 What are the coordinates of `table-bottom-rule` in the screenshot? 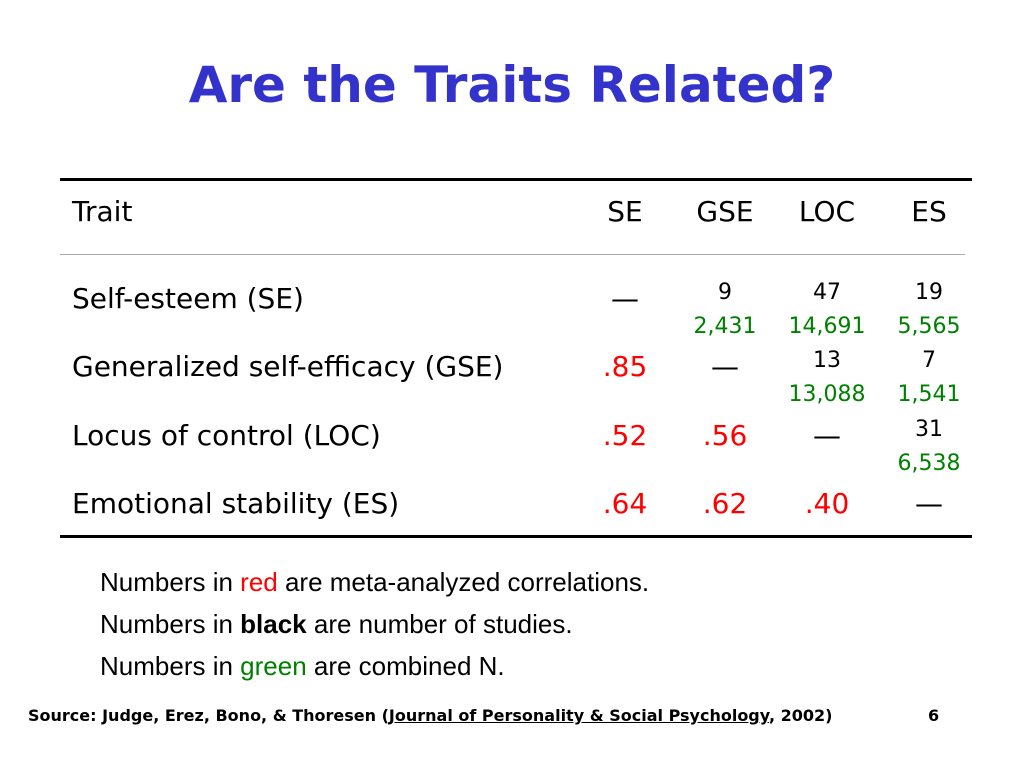 It's located at (516, 536).